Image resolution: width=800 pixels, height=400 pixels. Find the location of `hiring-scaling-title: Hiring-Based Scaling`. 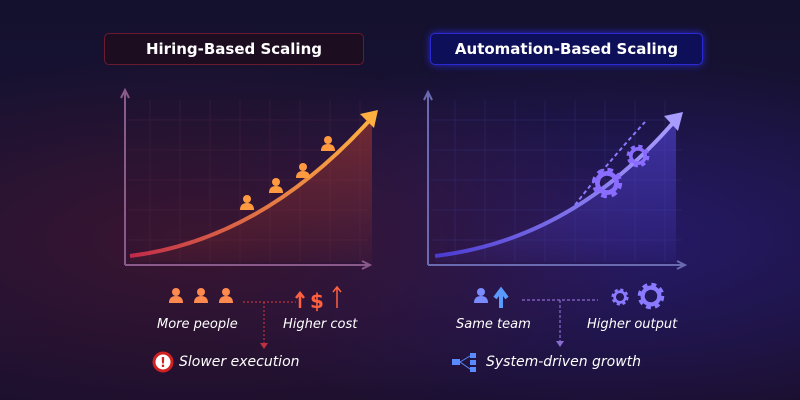

hiring-scaling-title: Hiring-Based Scaling is located at coordinates (234, 49).